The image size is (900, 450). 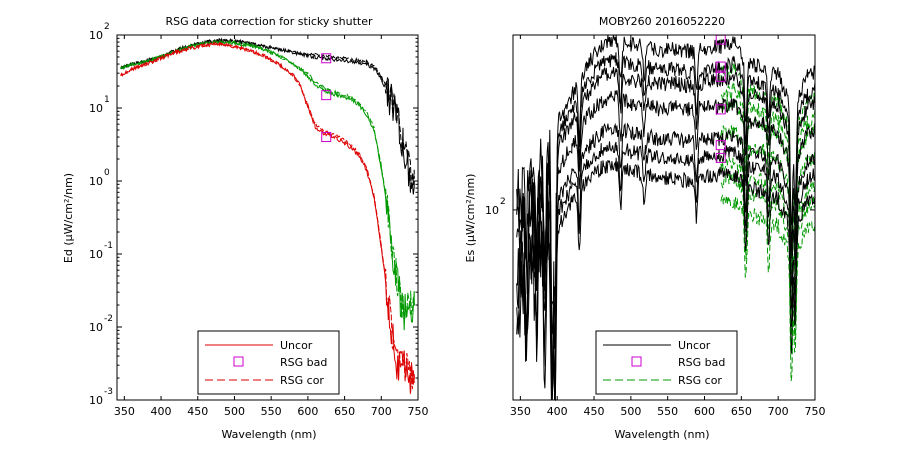 What do you see at coordinates (302, 380) in the screenshot?
I see `left-legend-rsg-cor-label: RSG cor` at bounding box center [302, 380].